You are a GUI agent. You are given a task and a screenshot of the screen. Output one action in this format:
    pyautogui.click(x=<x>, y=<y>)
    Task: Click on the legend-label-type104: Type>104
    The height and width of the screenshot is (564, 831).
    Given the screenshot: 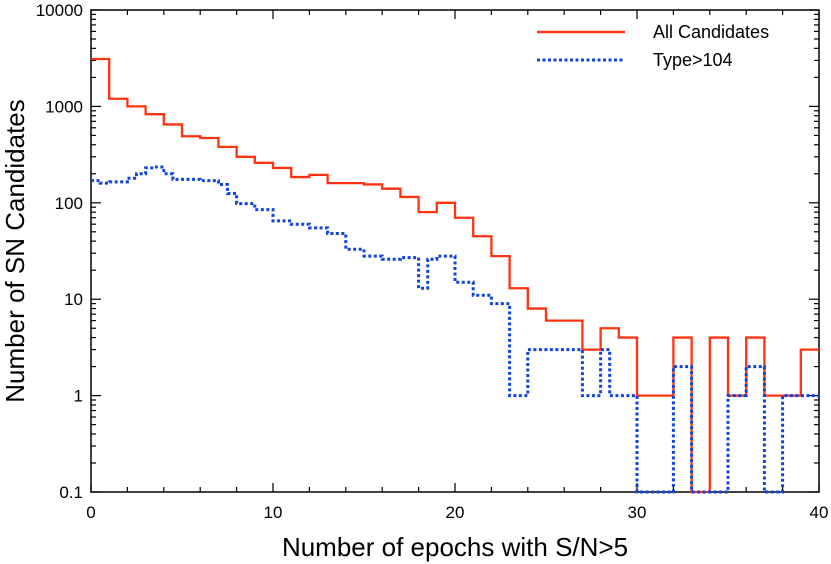 What is the action you would take?
    pyautogui.click(x=693, y=60)
    